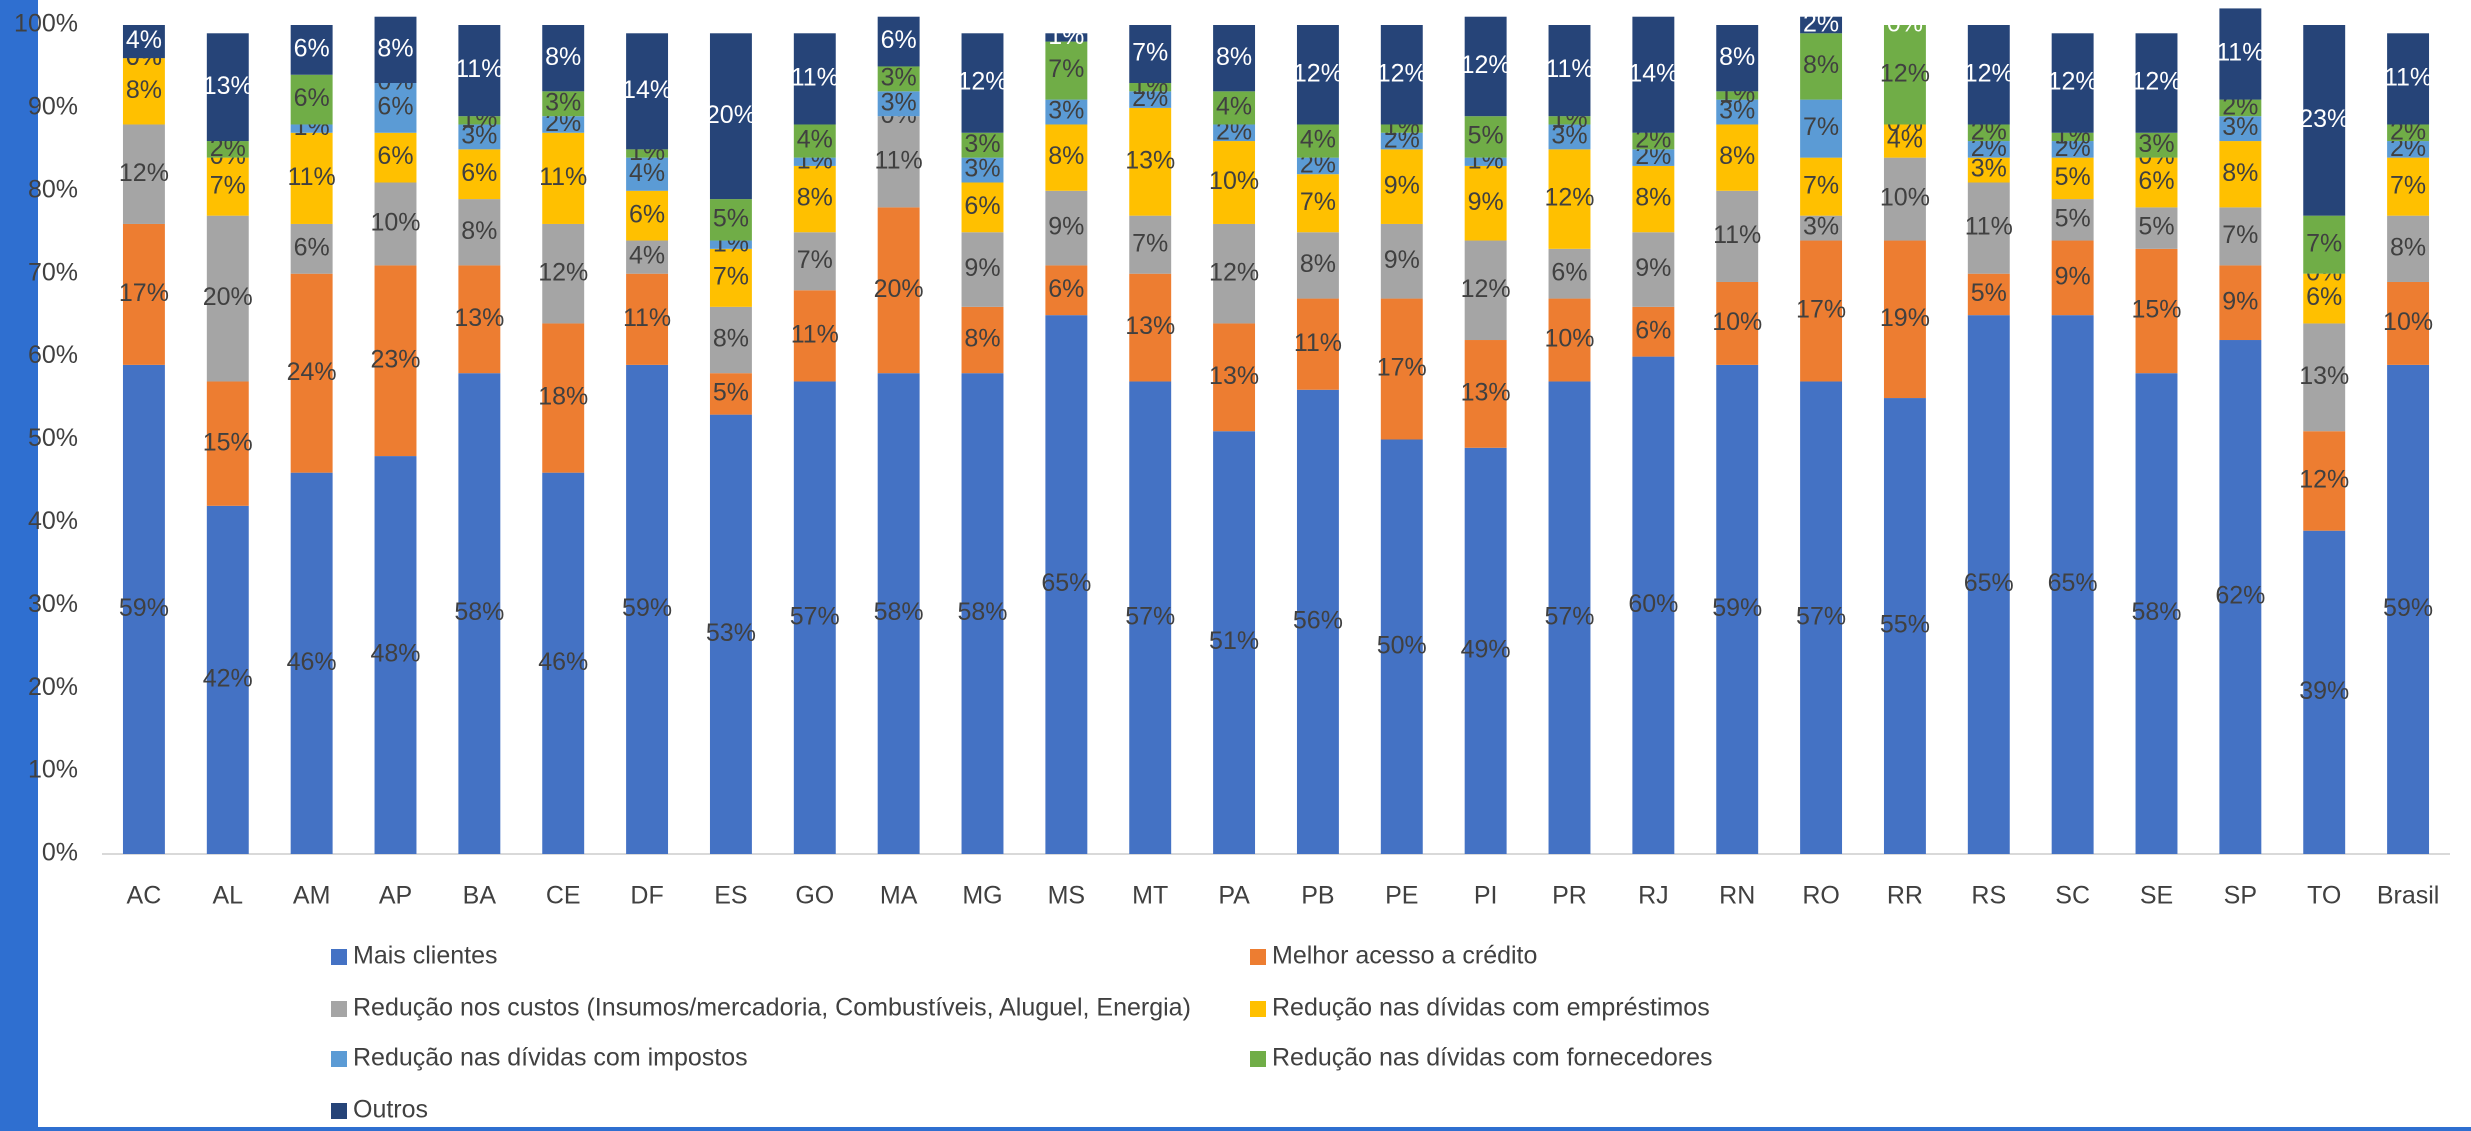 This screenshot has height=1131, width=2471. I want to click on data-label: 17%, so click(1821, 310).